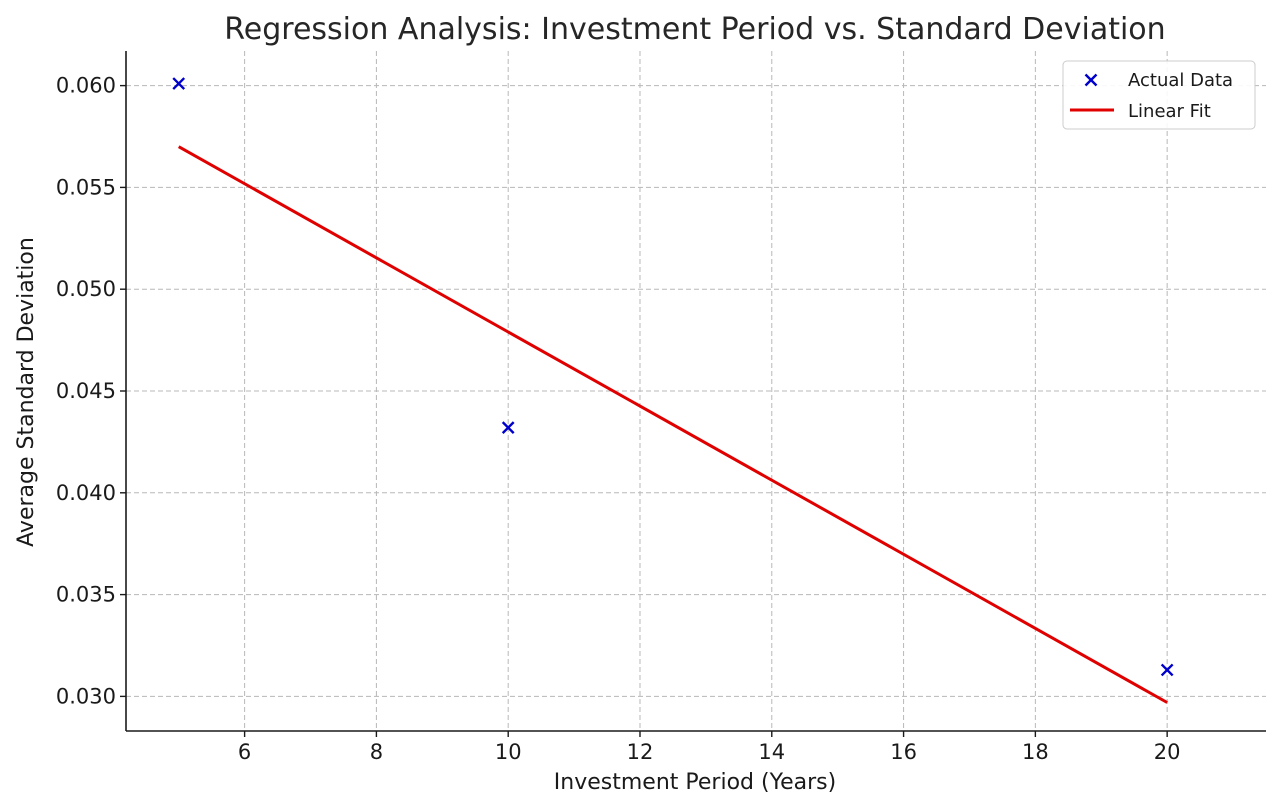 Image resolution: width=1280 pixels, height=810 pixels. Describe the element at coordinates (903, 752) in the screenshot. I see `x-tick-label: 16` at that location.